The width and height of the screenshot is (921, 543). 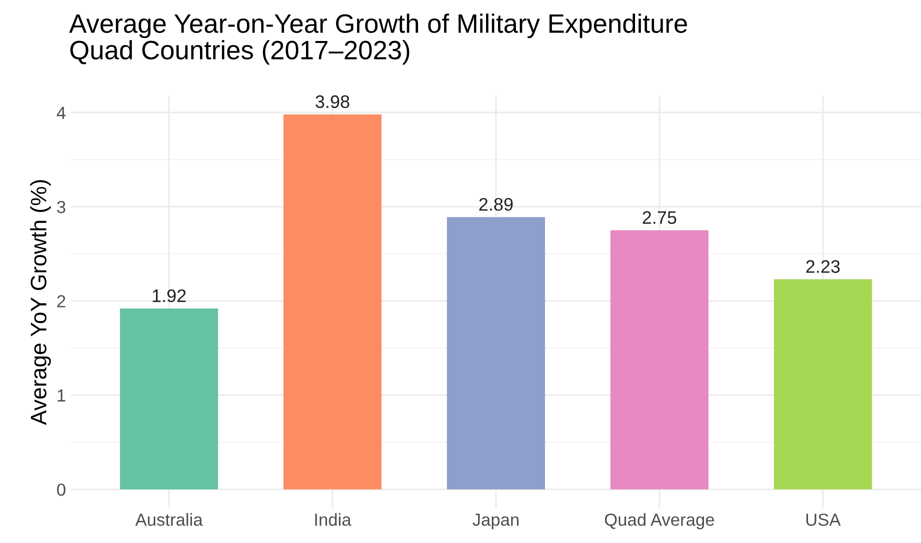 What do you see at coordinates (61, 301) in the screenshot?
I see `y-tick-label: 2` at bounding box center [61, 301].